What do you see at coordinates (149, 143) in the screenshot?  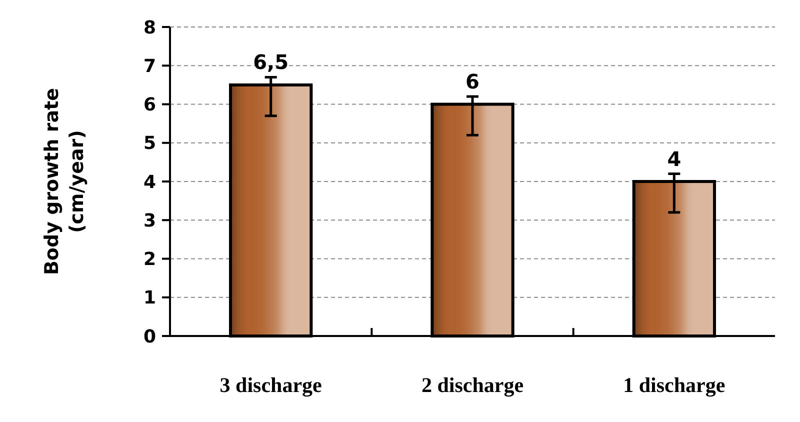 I see `y-tick-label: 5` at bounding box center [149, 143].